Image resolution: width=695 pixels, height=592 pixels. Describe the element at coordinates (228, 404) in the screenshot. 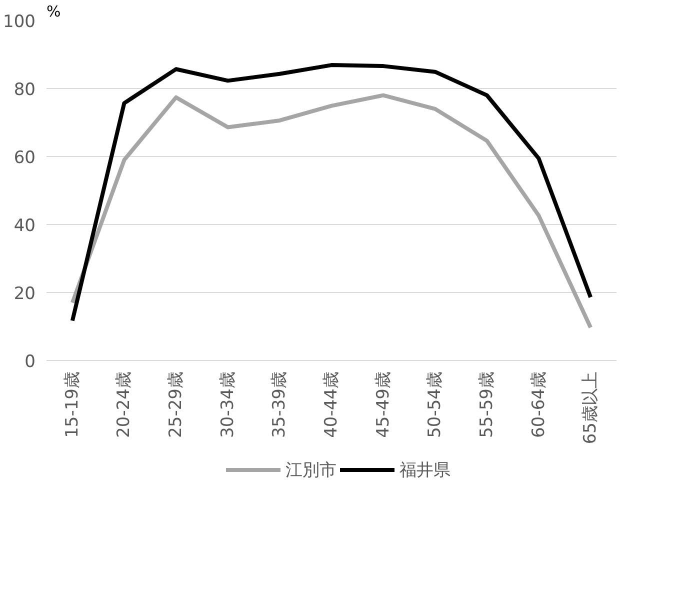

I see `x-tick-label: 30-34歳` at that location.